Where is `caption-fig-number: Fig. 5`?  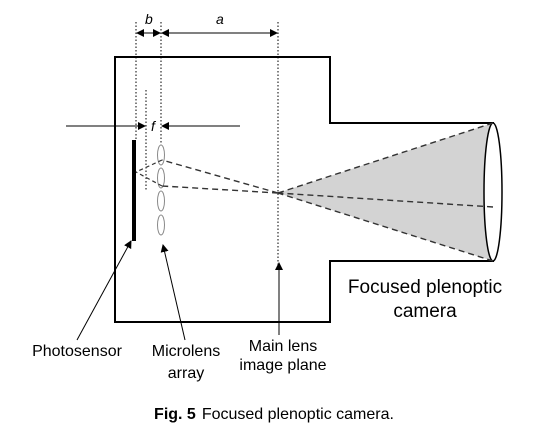
caption-fig-number: Fig. 5 is located at coordinates (175, 414).